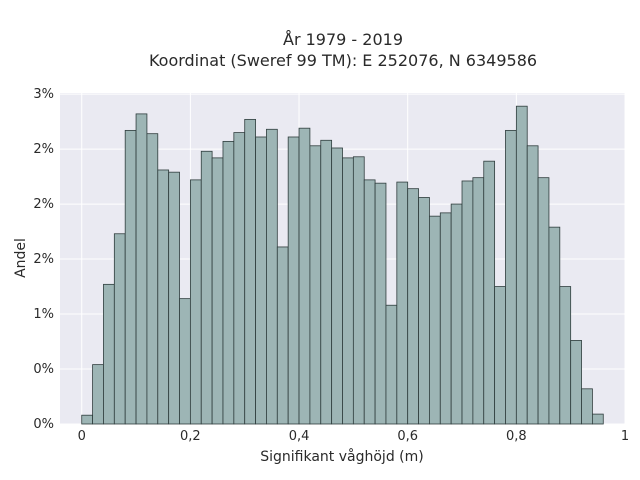 This screenshot has height=480, width=640. Describe the element at coordinates (343, 39) in the screenshot. I see `chart-title-line-1: År 1979 - 2019` at that location.